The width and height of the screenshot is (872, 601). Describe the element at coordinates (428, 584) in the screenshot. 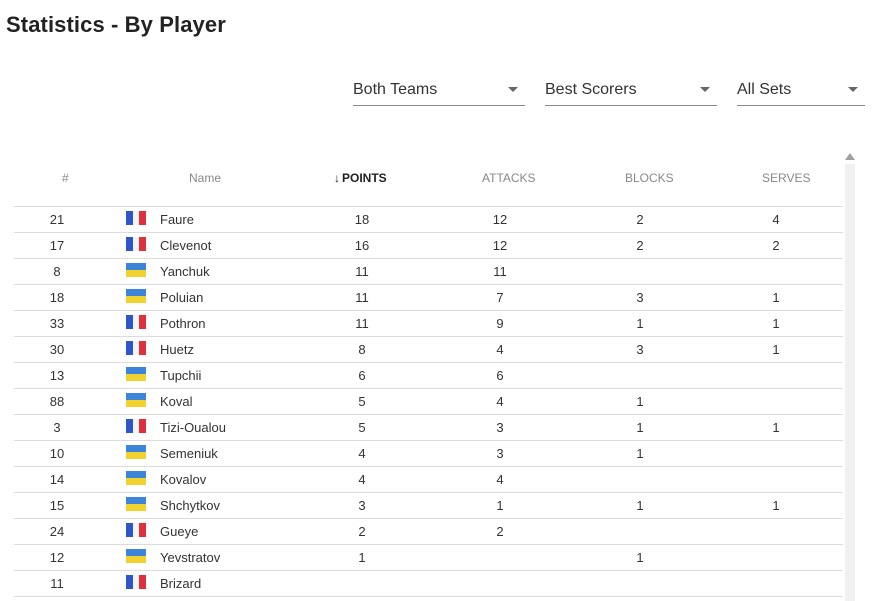

I see `table-row: 11 Brizard` at that location.